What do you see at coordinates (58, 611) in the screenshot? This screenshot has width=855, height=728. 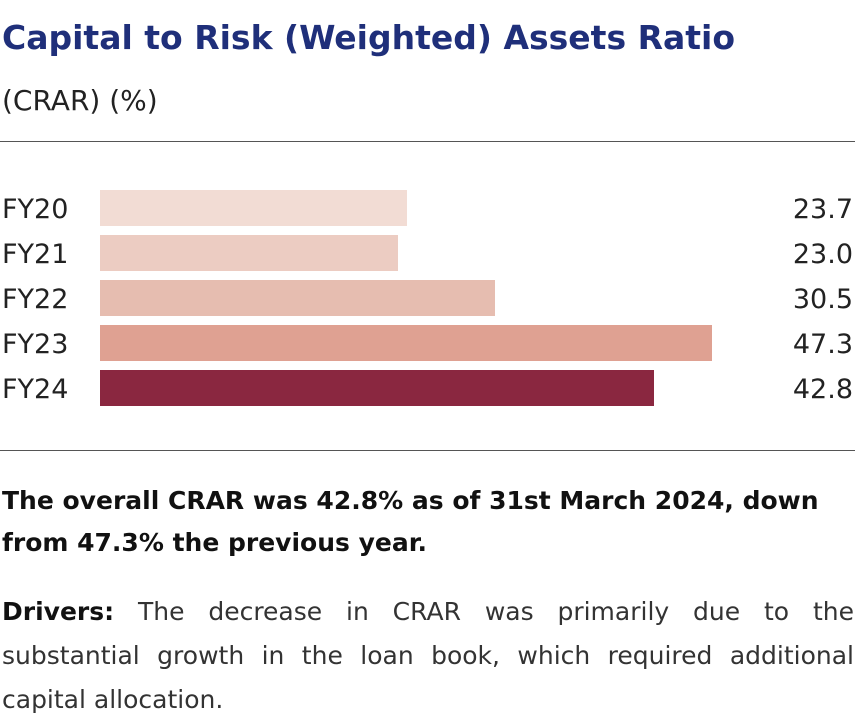 I see `drivers-label: Drivers:` at bounding box center [58, 611].